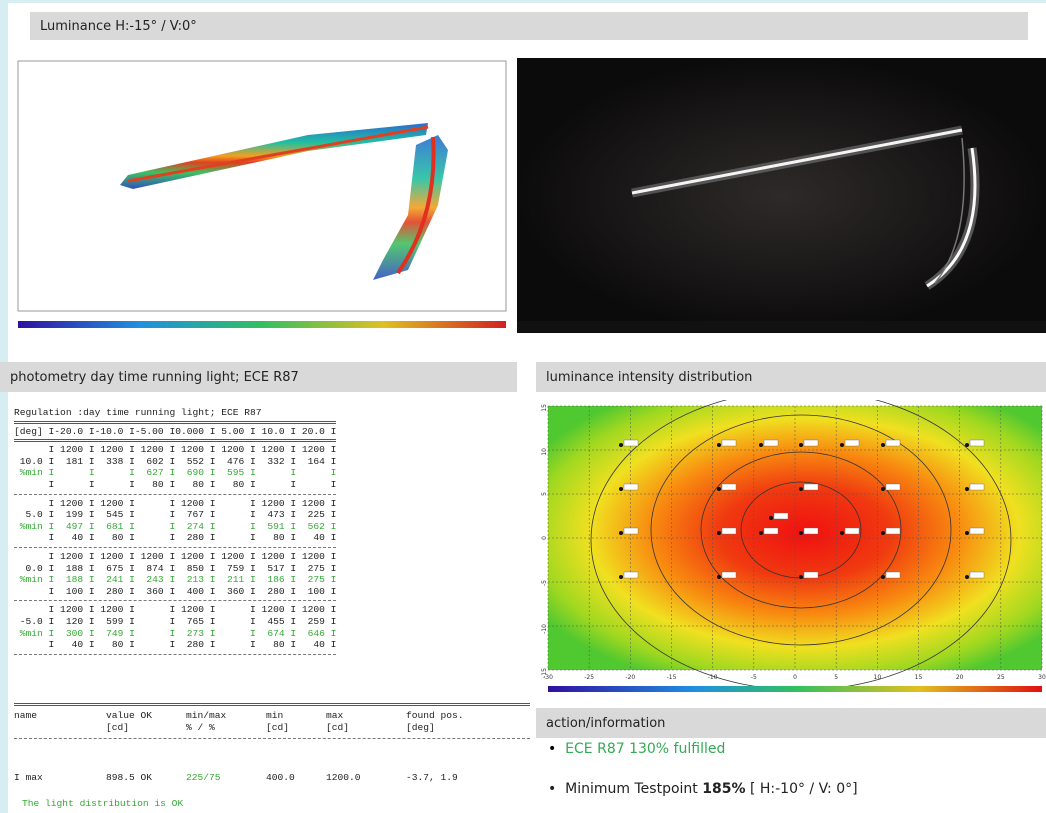 This screenshot has height=813, width=1046. What do you see at coordinates (420, 727) in the screenshot?
I see `column-unit: [deg]` at bounding box center [420, 727].